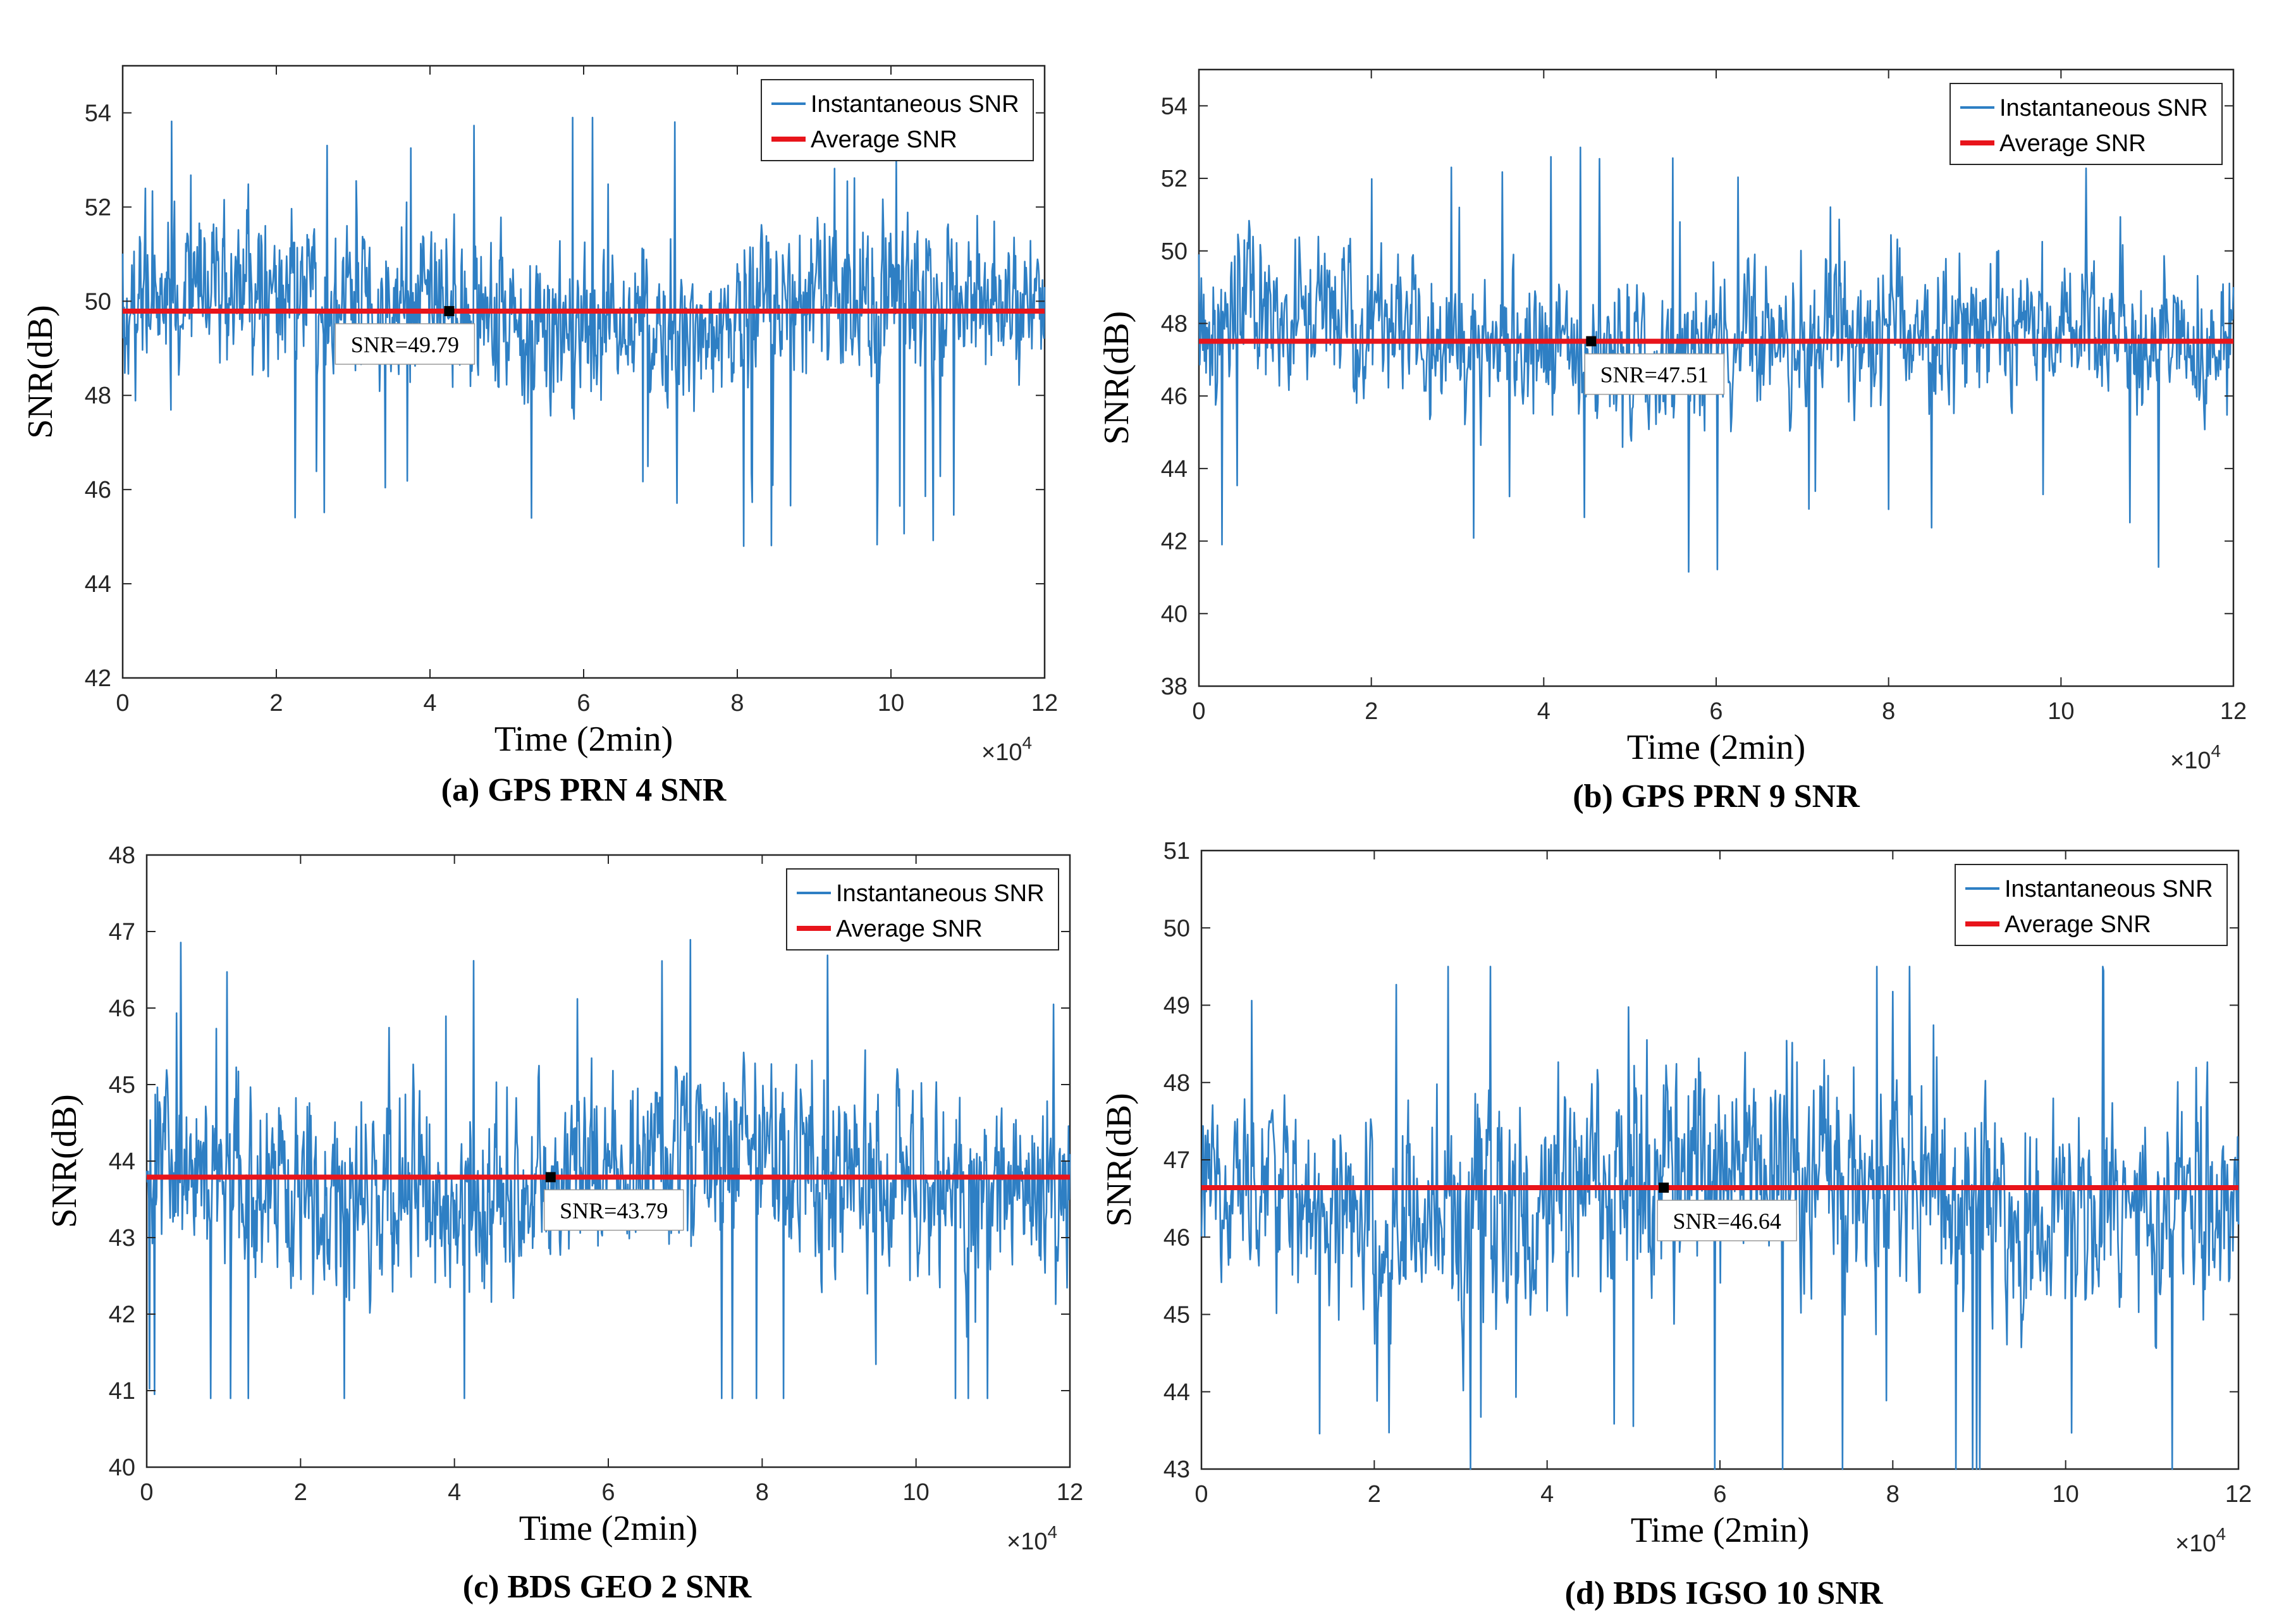  Describe the element at coordinates (2078, 924) in the screenshot. I see `legend-label-average-d: Average SNR` at that location.